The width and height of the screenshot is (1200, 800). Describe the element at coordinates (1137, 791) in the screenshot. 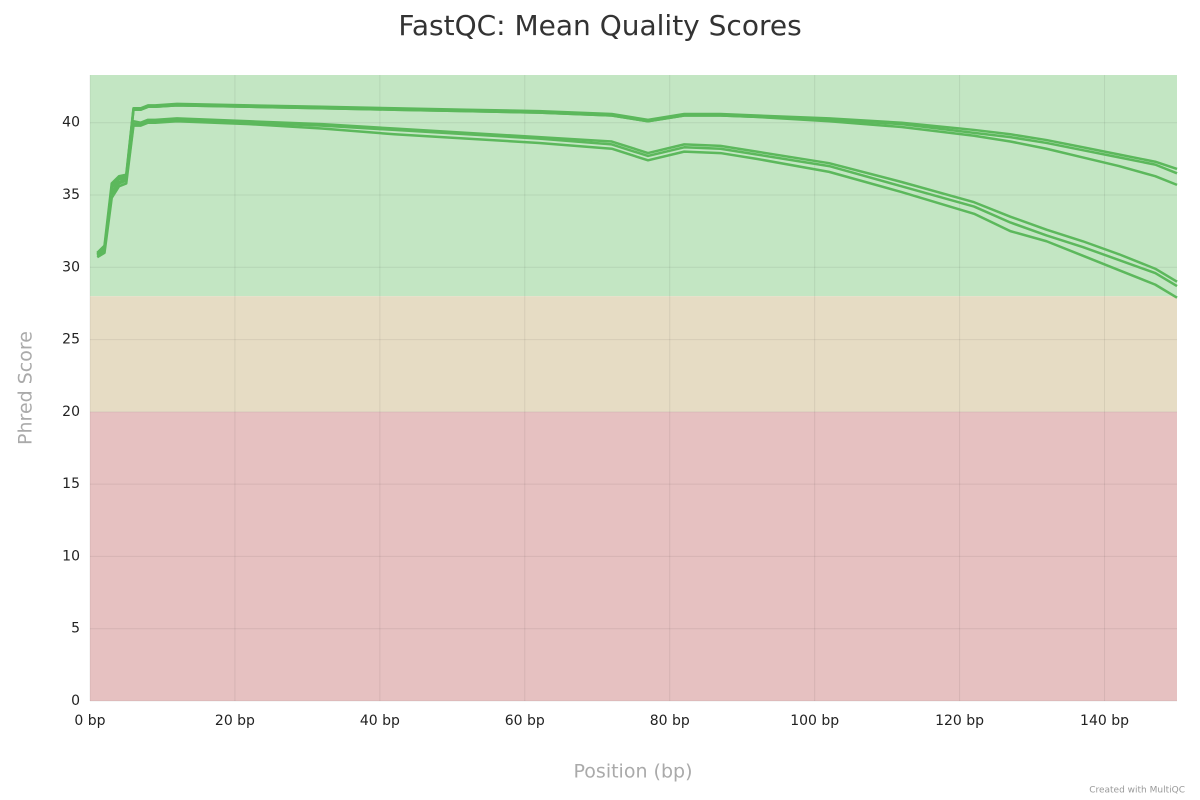

I see `credit: Created with MultiQC` at that location.